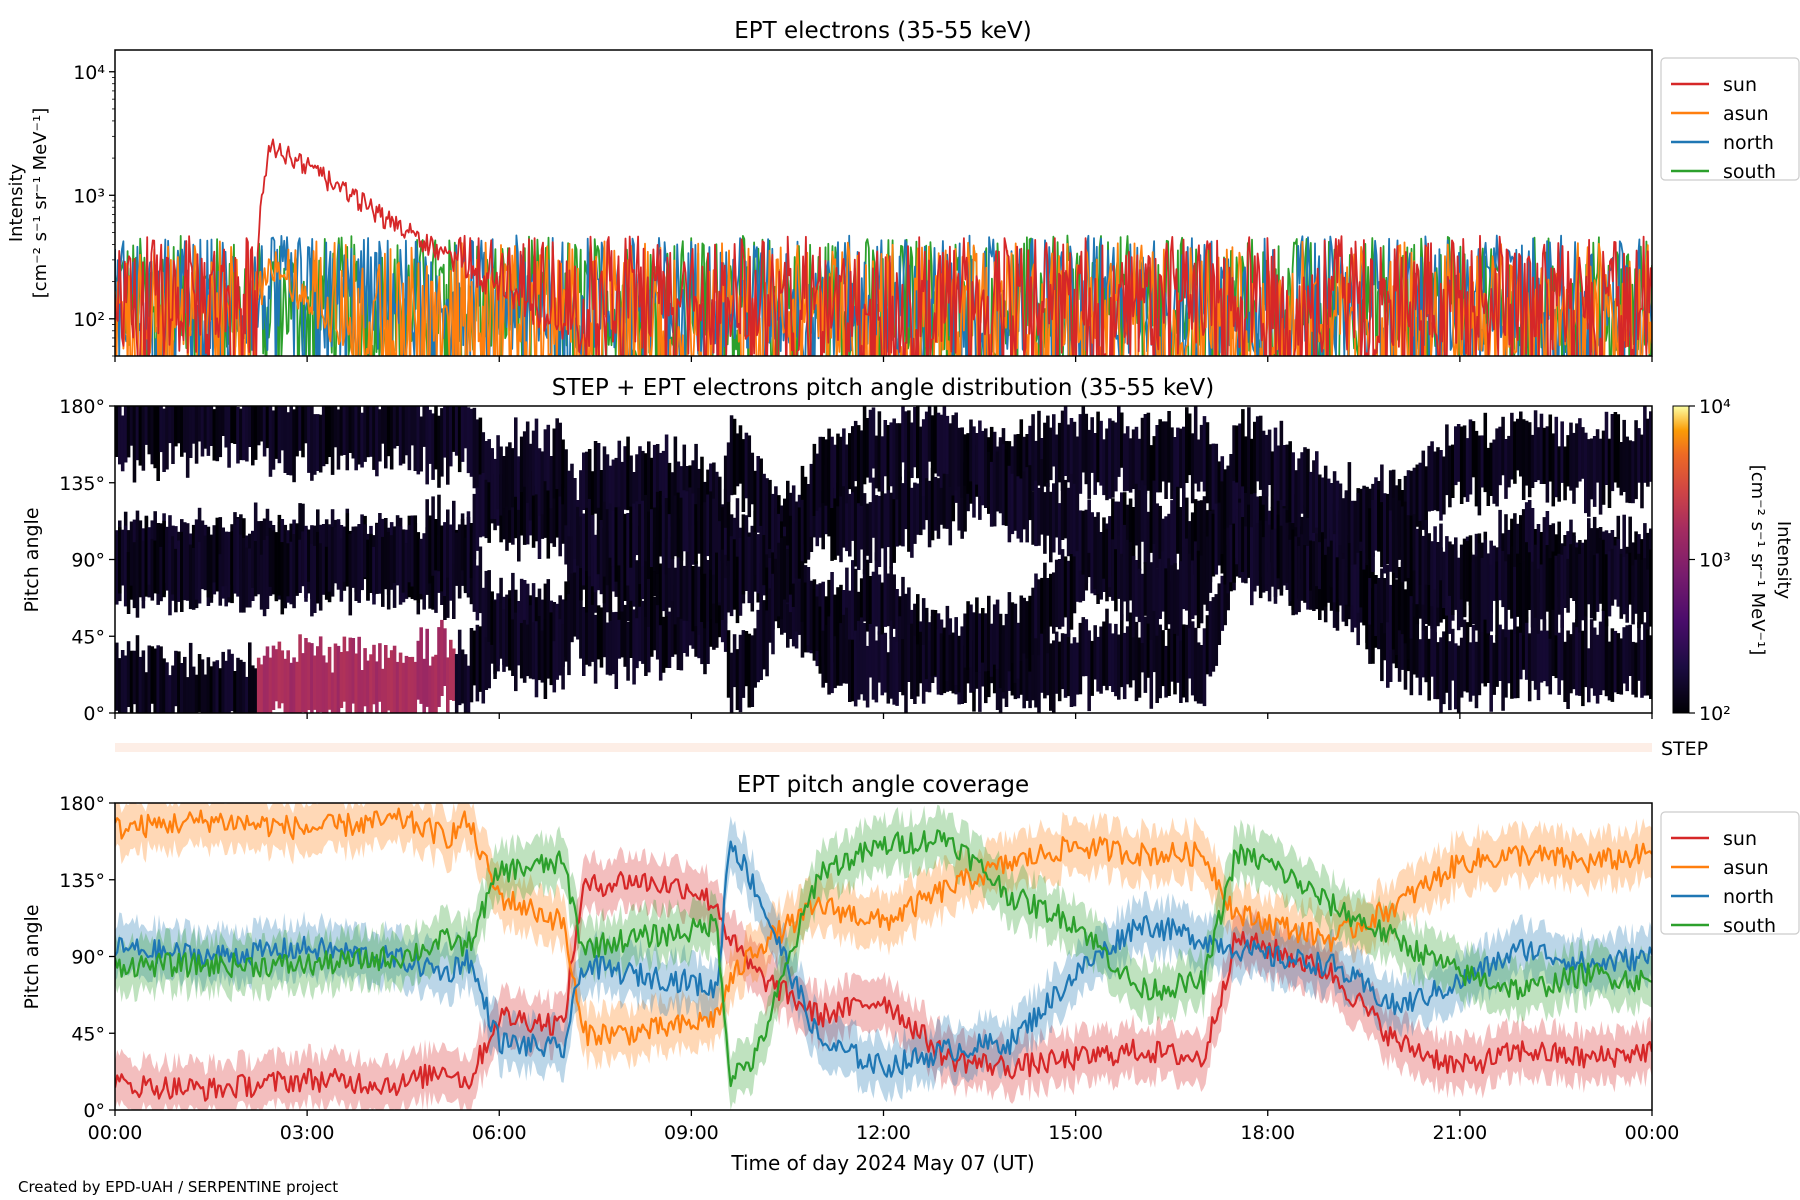  Describe the element at coordinates (82, 804) in the screenshot. I see `coverage-y-tick-label: 180°` at that location.